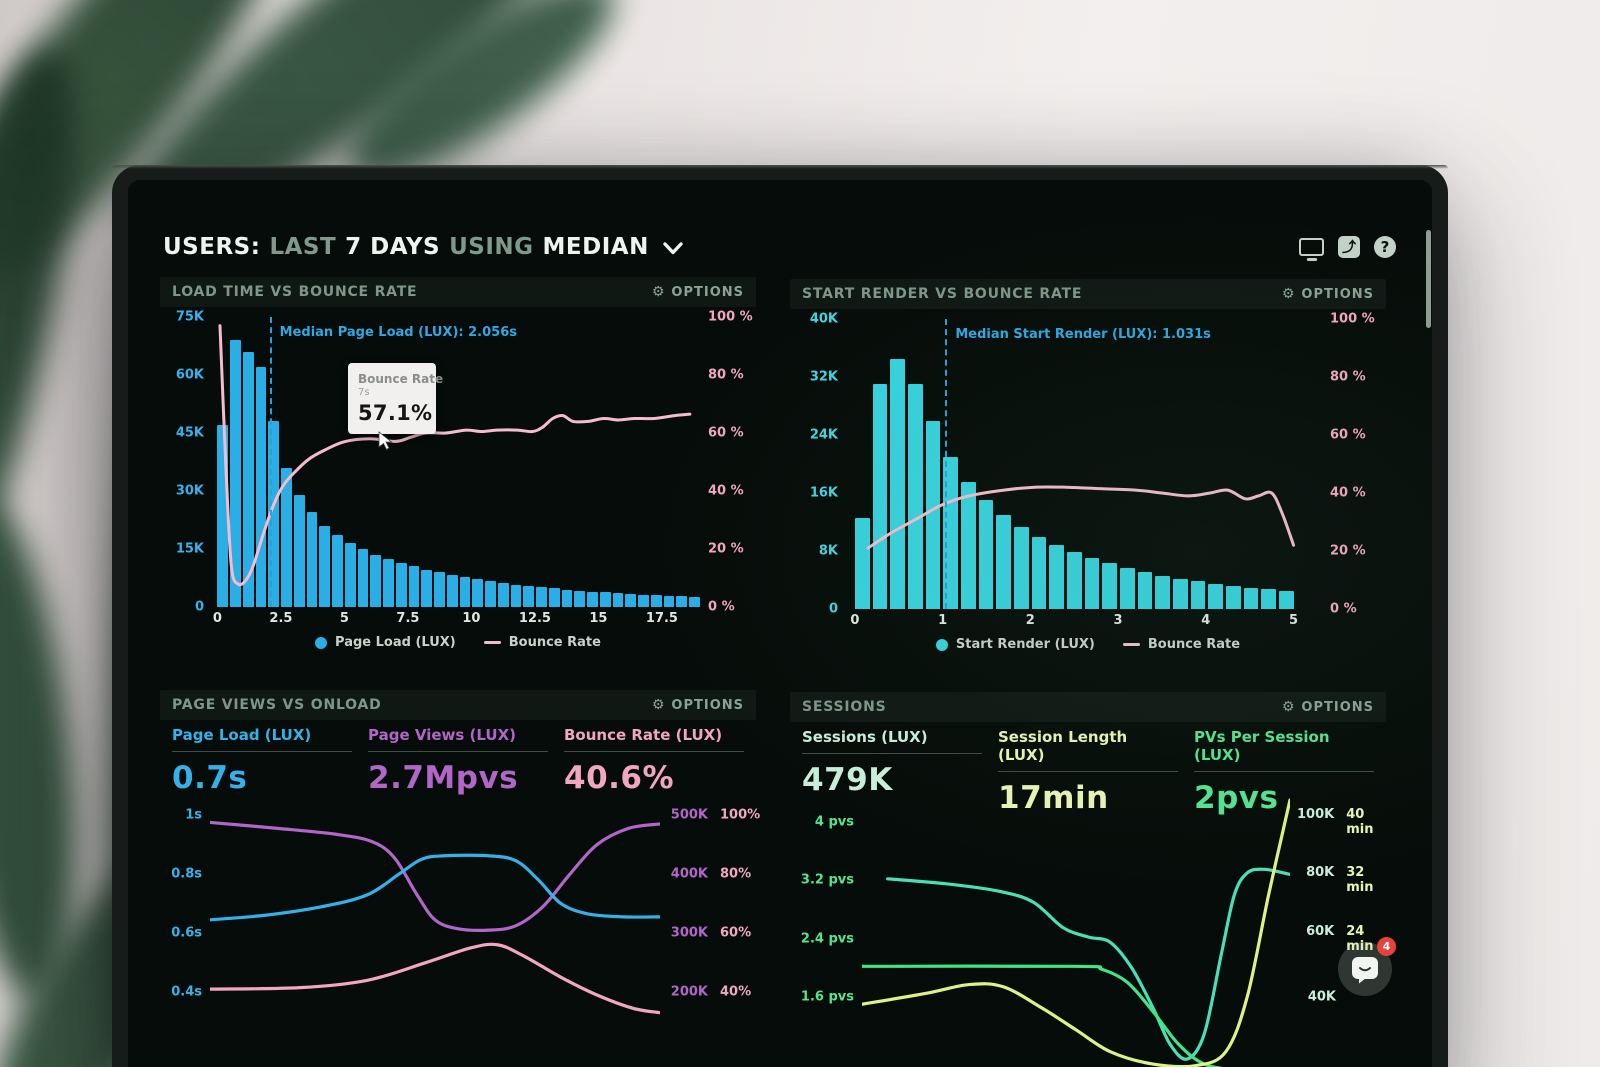 Image resolution: width=1600 pixels, height=1067 pixels. I want to click on y-tick: 0.6s, so click(186, 933).